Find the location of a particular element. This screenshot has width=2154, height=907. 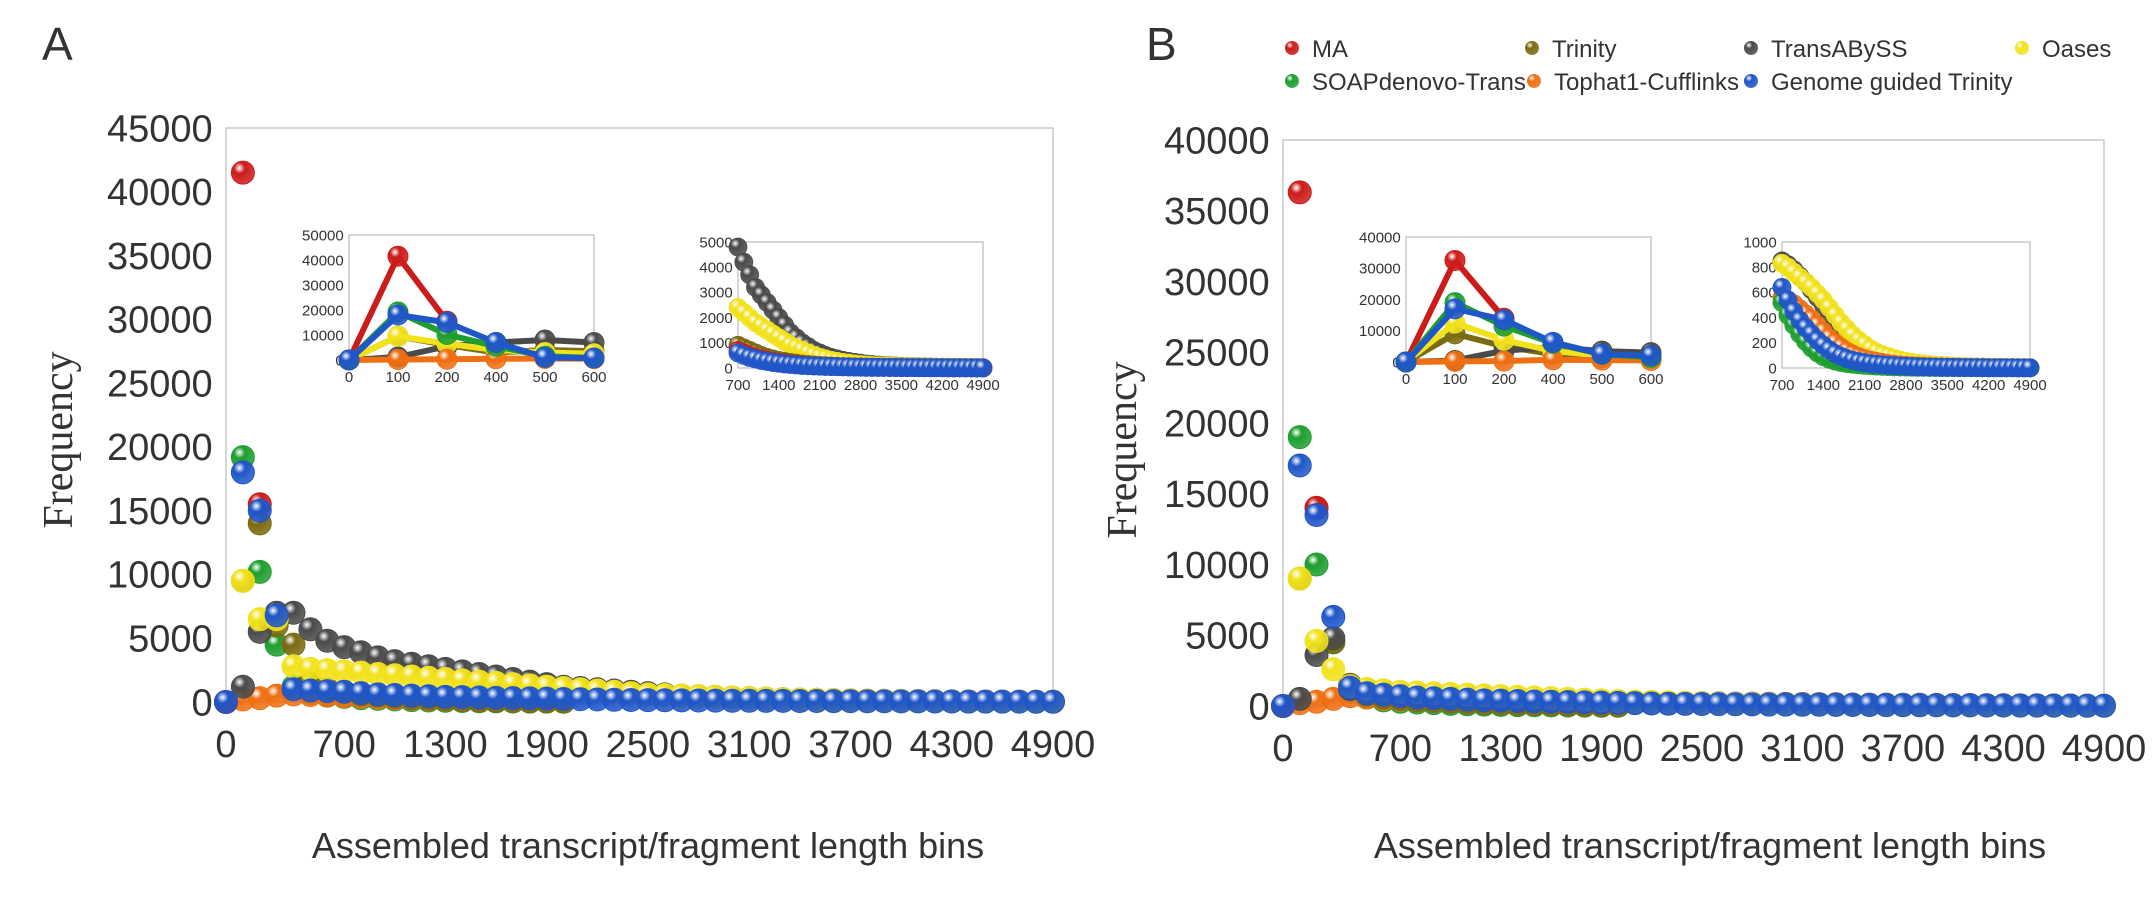

panel-b-inset1-y-tick-label: 10000 is located at coordinates (1380, 331).